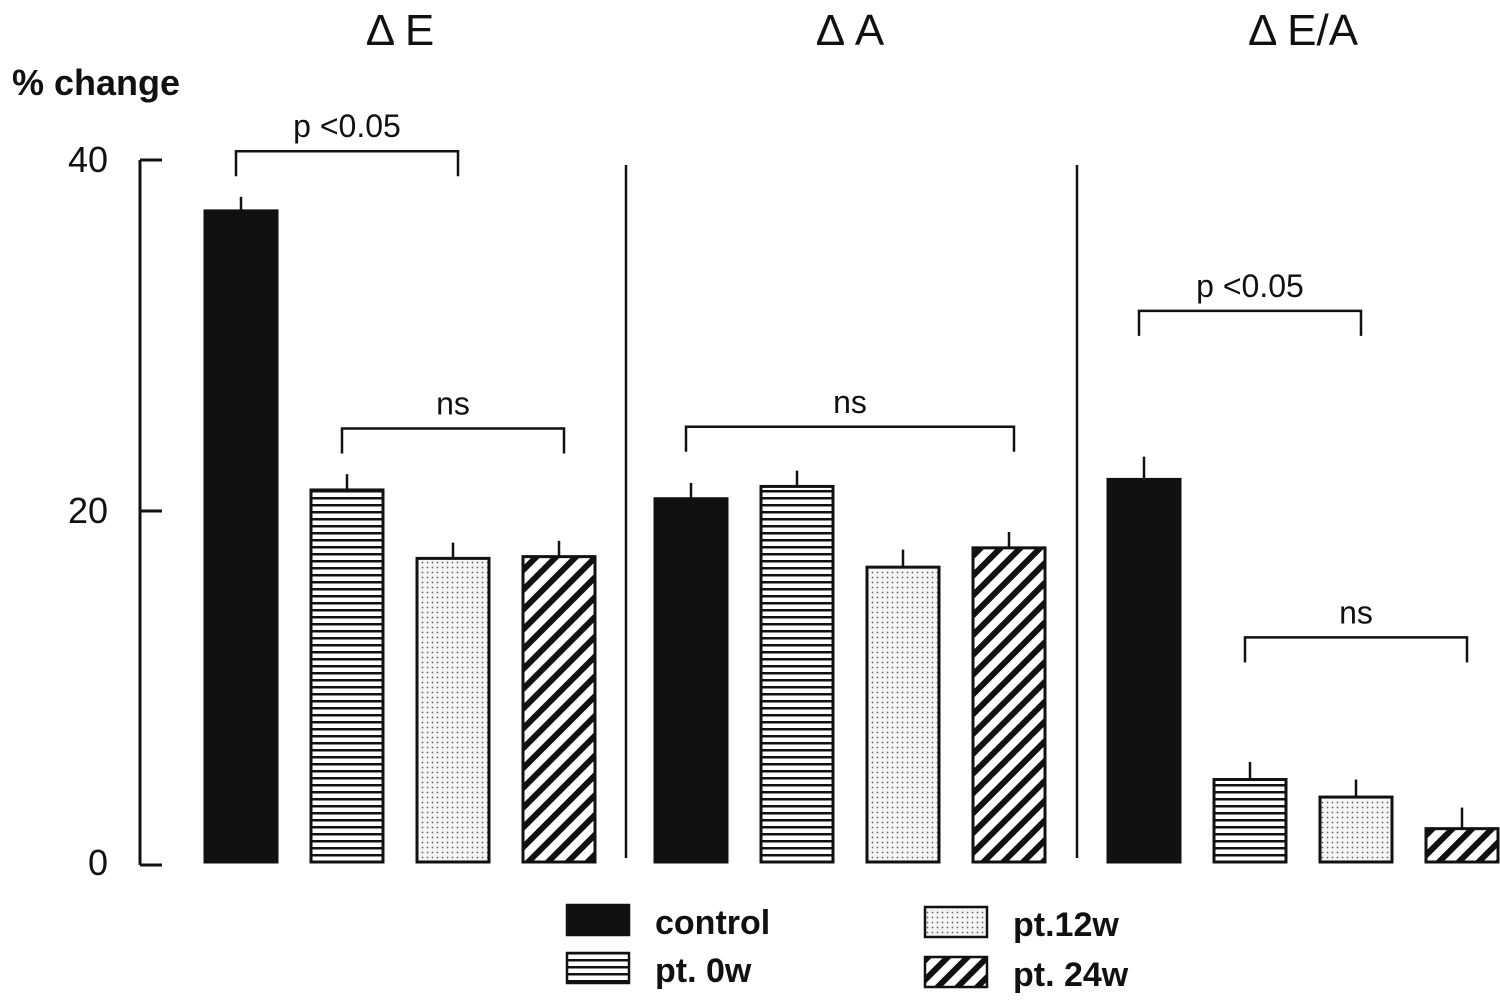 This screenshot has height=1003, width=1500. Describe the element at coordinates (850, 30) in the screenshot. I see `panel-title: Δ A` at that location.